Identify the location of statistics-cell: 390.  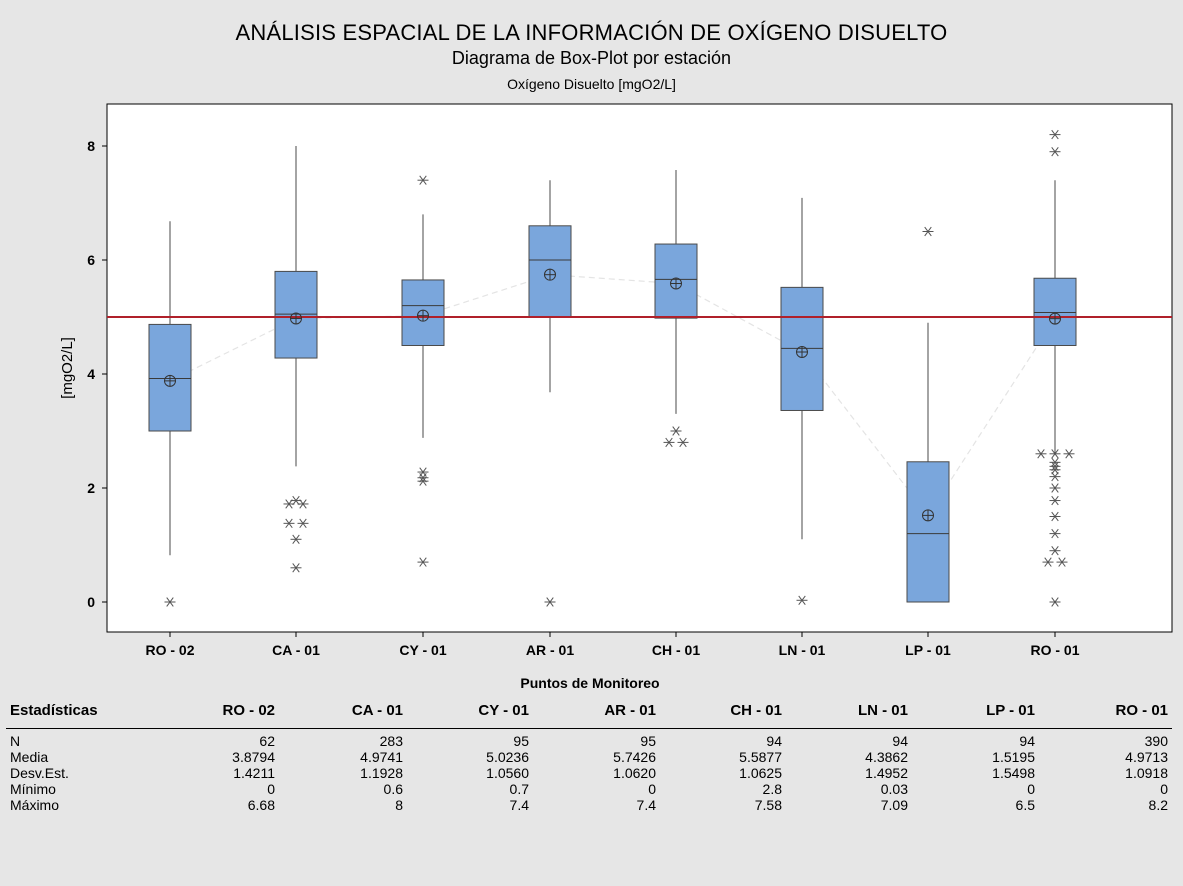
(1156, 741).